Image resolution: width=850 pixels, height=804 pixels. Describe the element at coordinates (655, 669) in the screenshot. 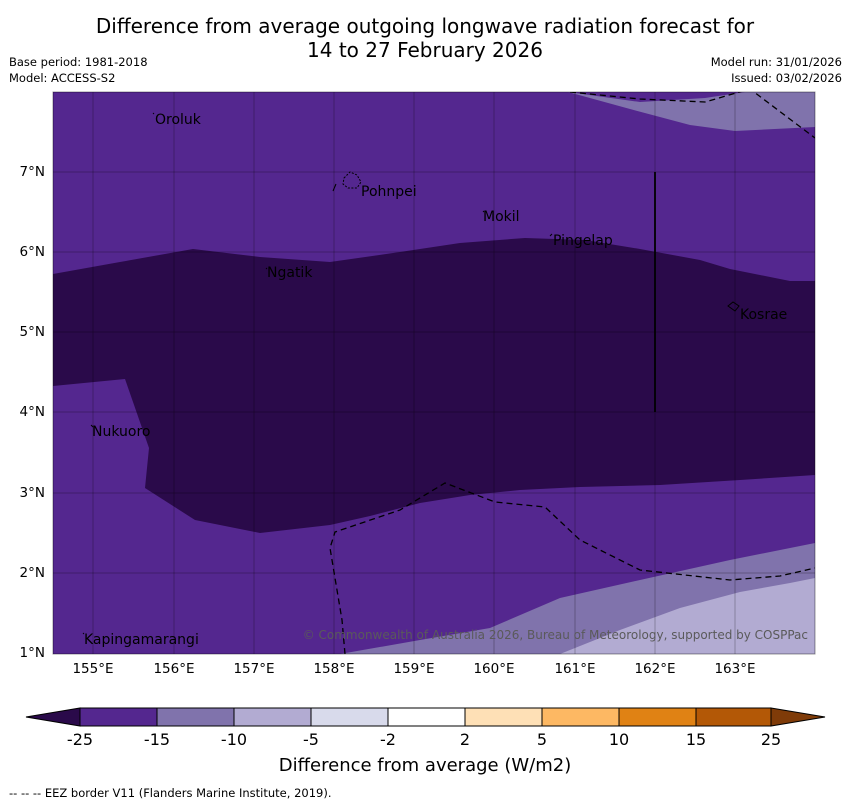

I see `lon-label-162: 162°E` at that location.